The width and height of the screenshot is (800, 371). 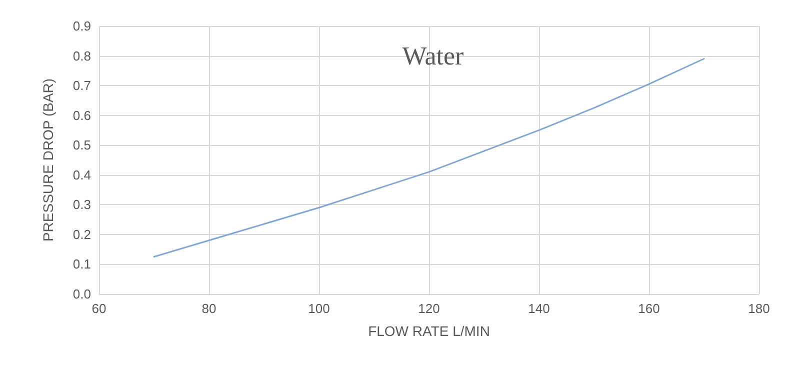 I want to click on x-tick-label: 80, so click(x=209, y=308).